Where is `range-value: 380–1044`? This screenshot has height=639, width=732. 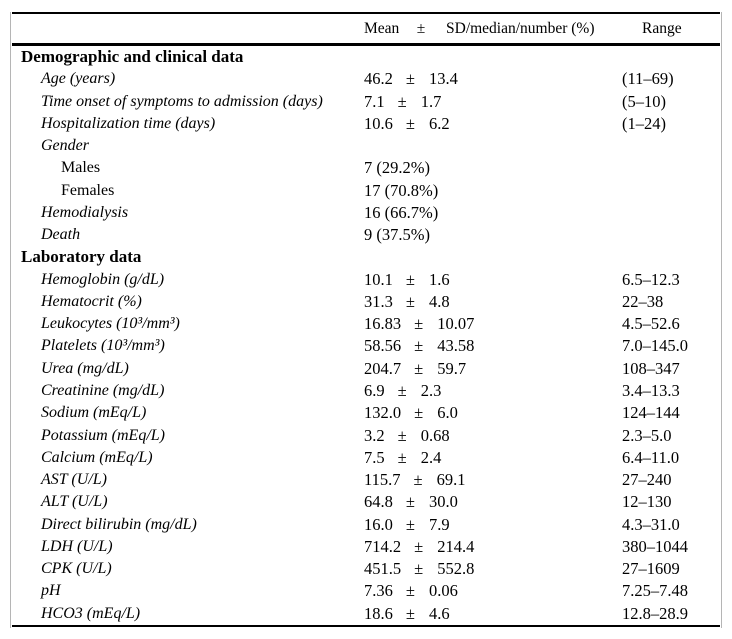 range-value: 380–1044 is located at coordinates (655, 546).